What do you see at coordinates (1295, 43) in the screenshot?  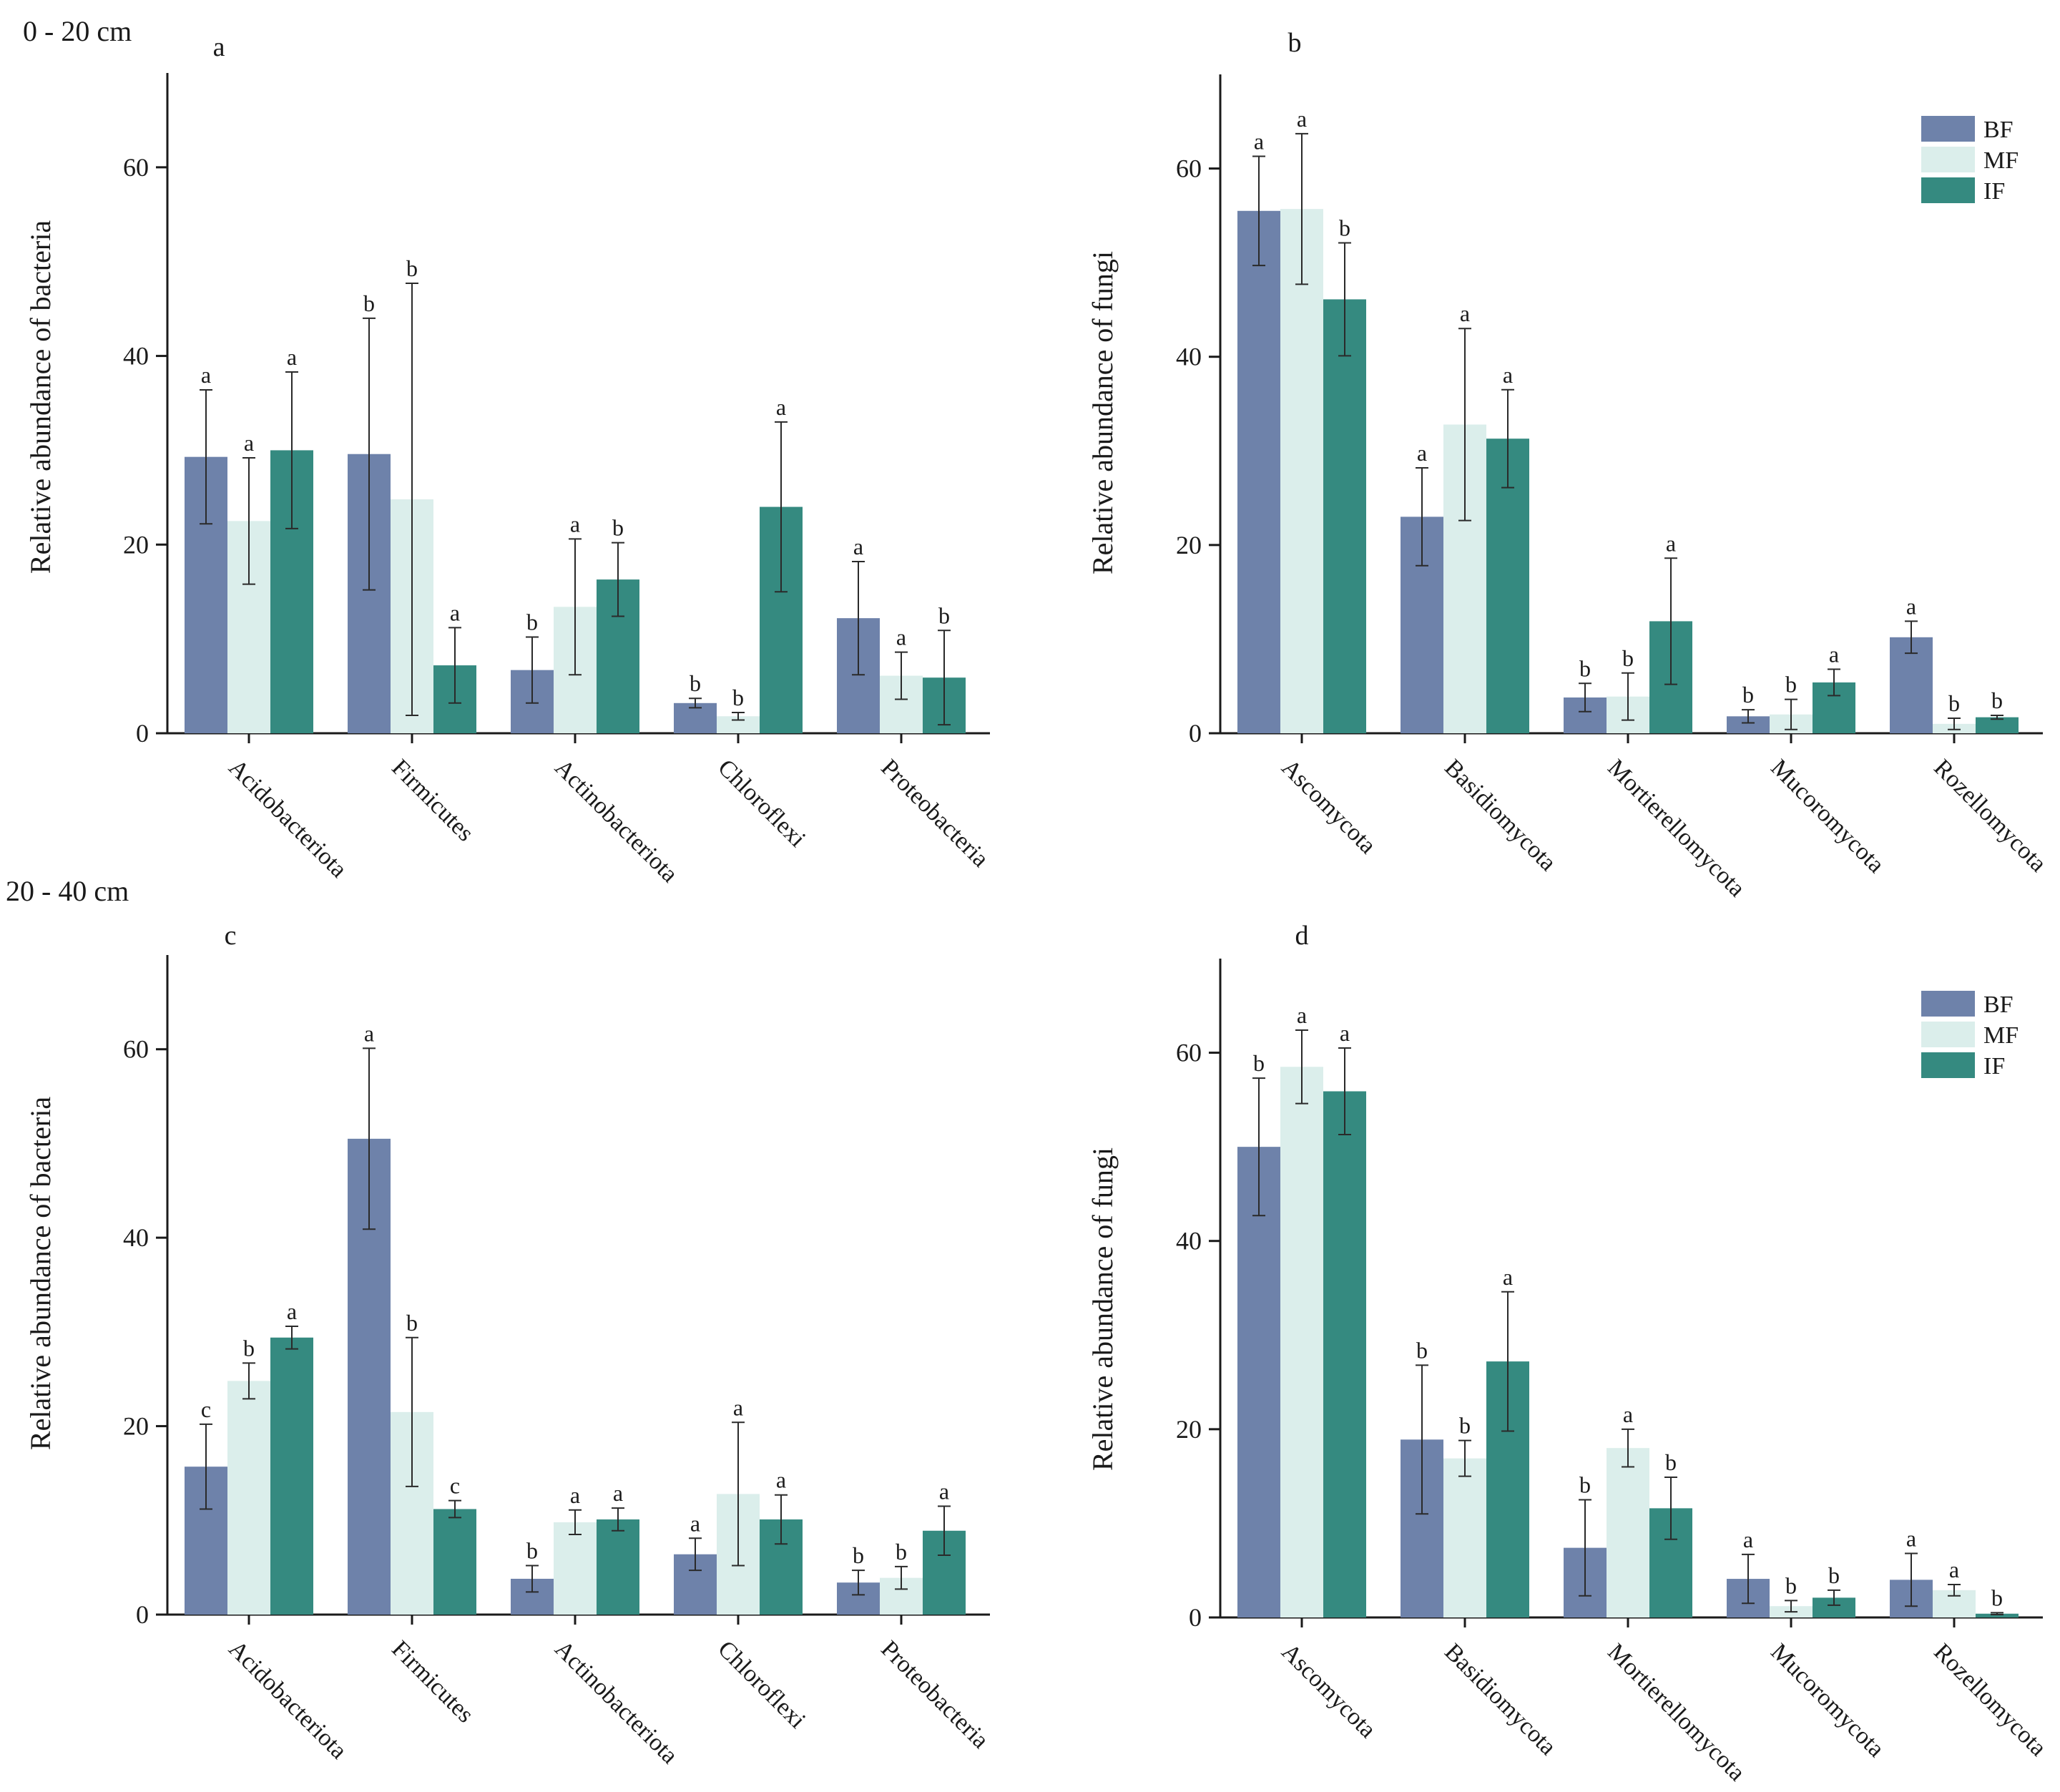 I see `panel-label-b: b` at bounding box center [1295, 43].